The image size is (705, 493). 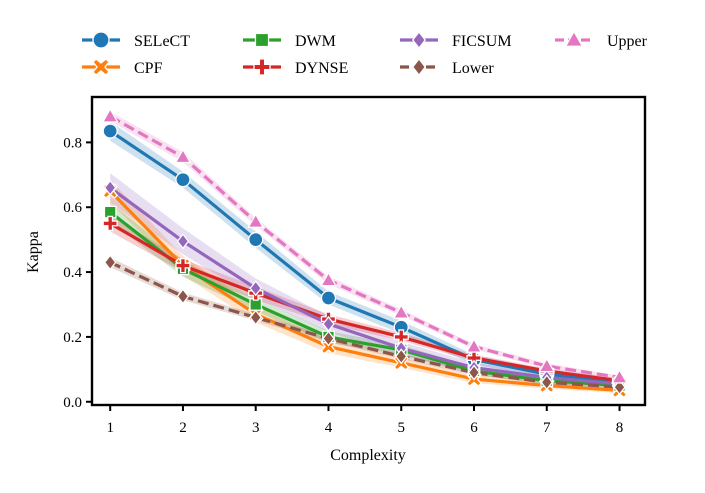 What do you see at coordinates (101, 67) in the screenshot?
I see `legend-marker-cpf` at bounding box center [101, 67].